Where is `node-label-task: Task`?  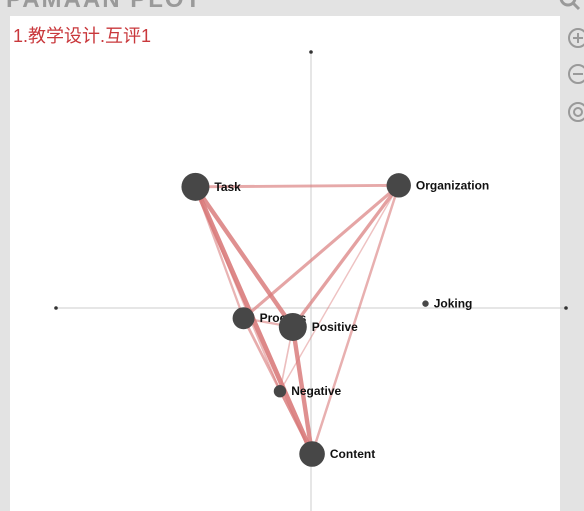
node-label-task: Task is located at coordinates (227, 187).